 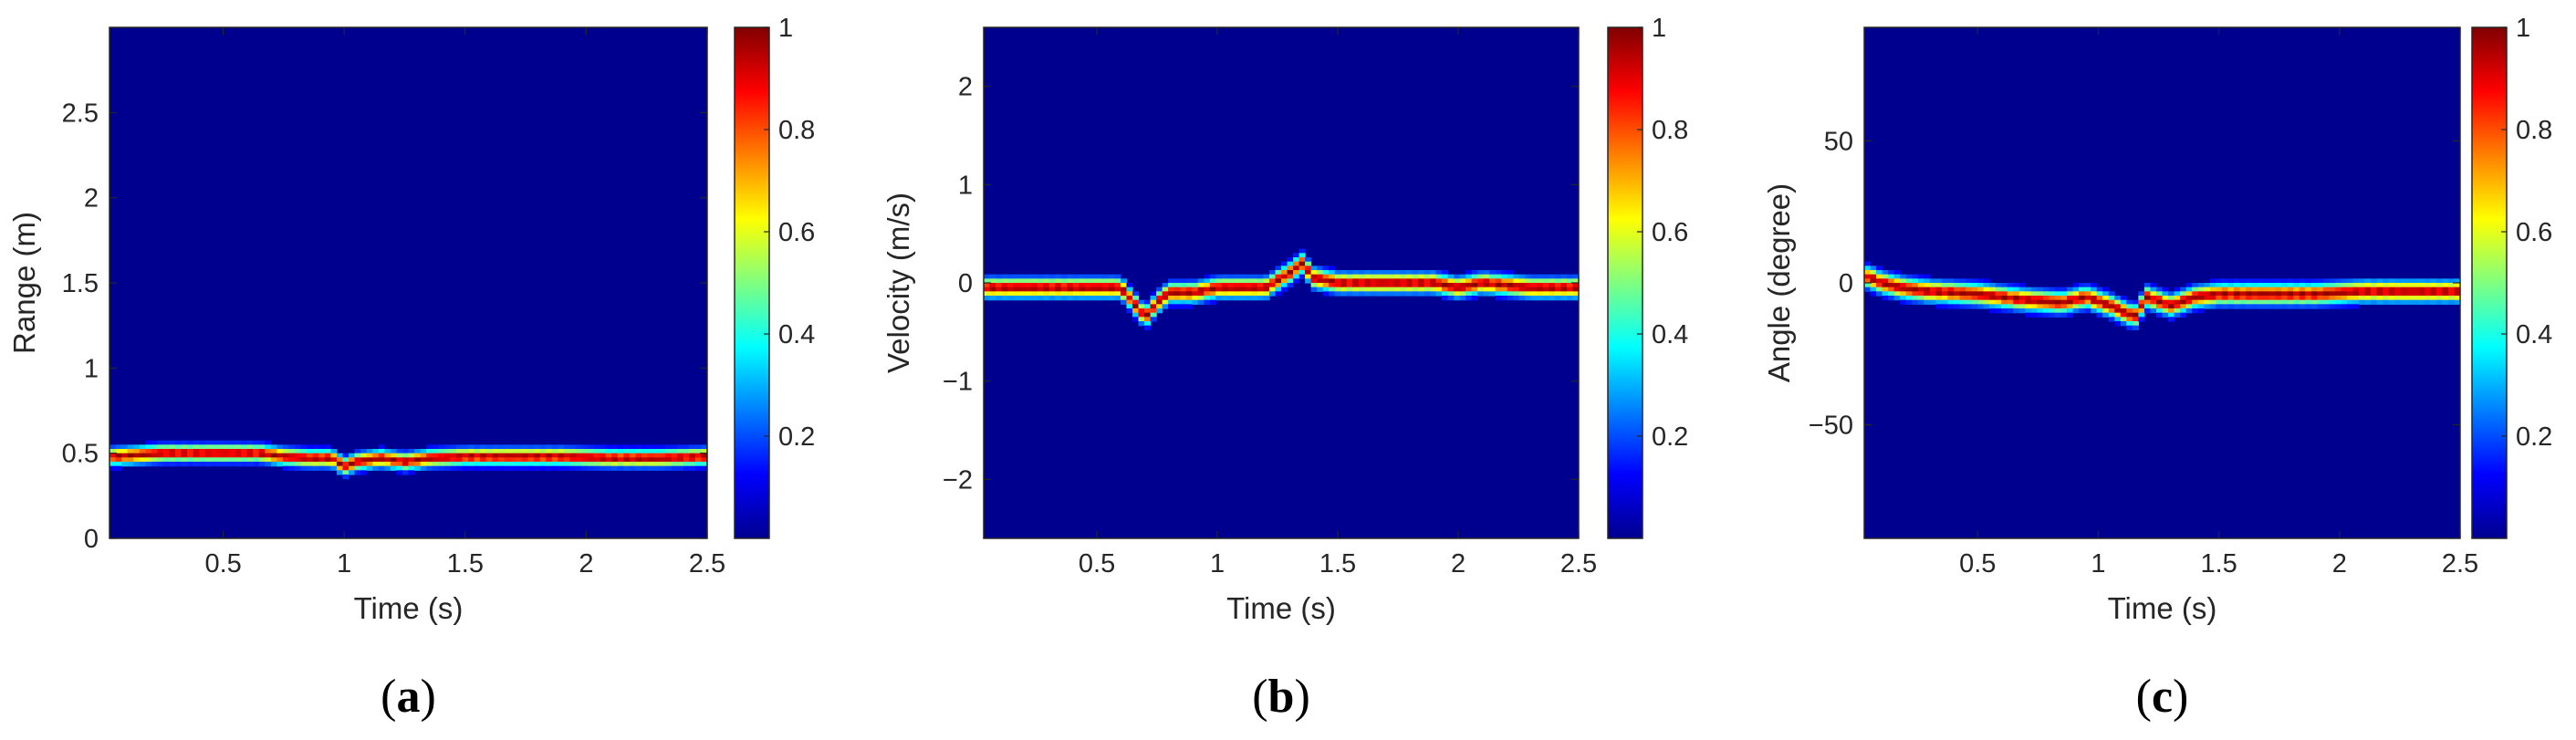 What do you see at coordinates (91, 199) in the screenshot?
I see `y-tick-label: 2` at bounding box center [91, 199].